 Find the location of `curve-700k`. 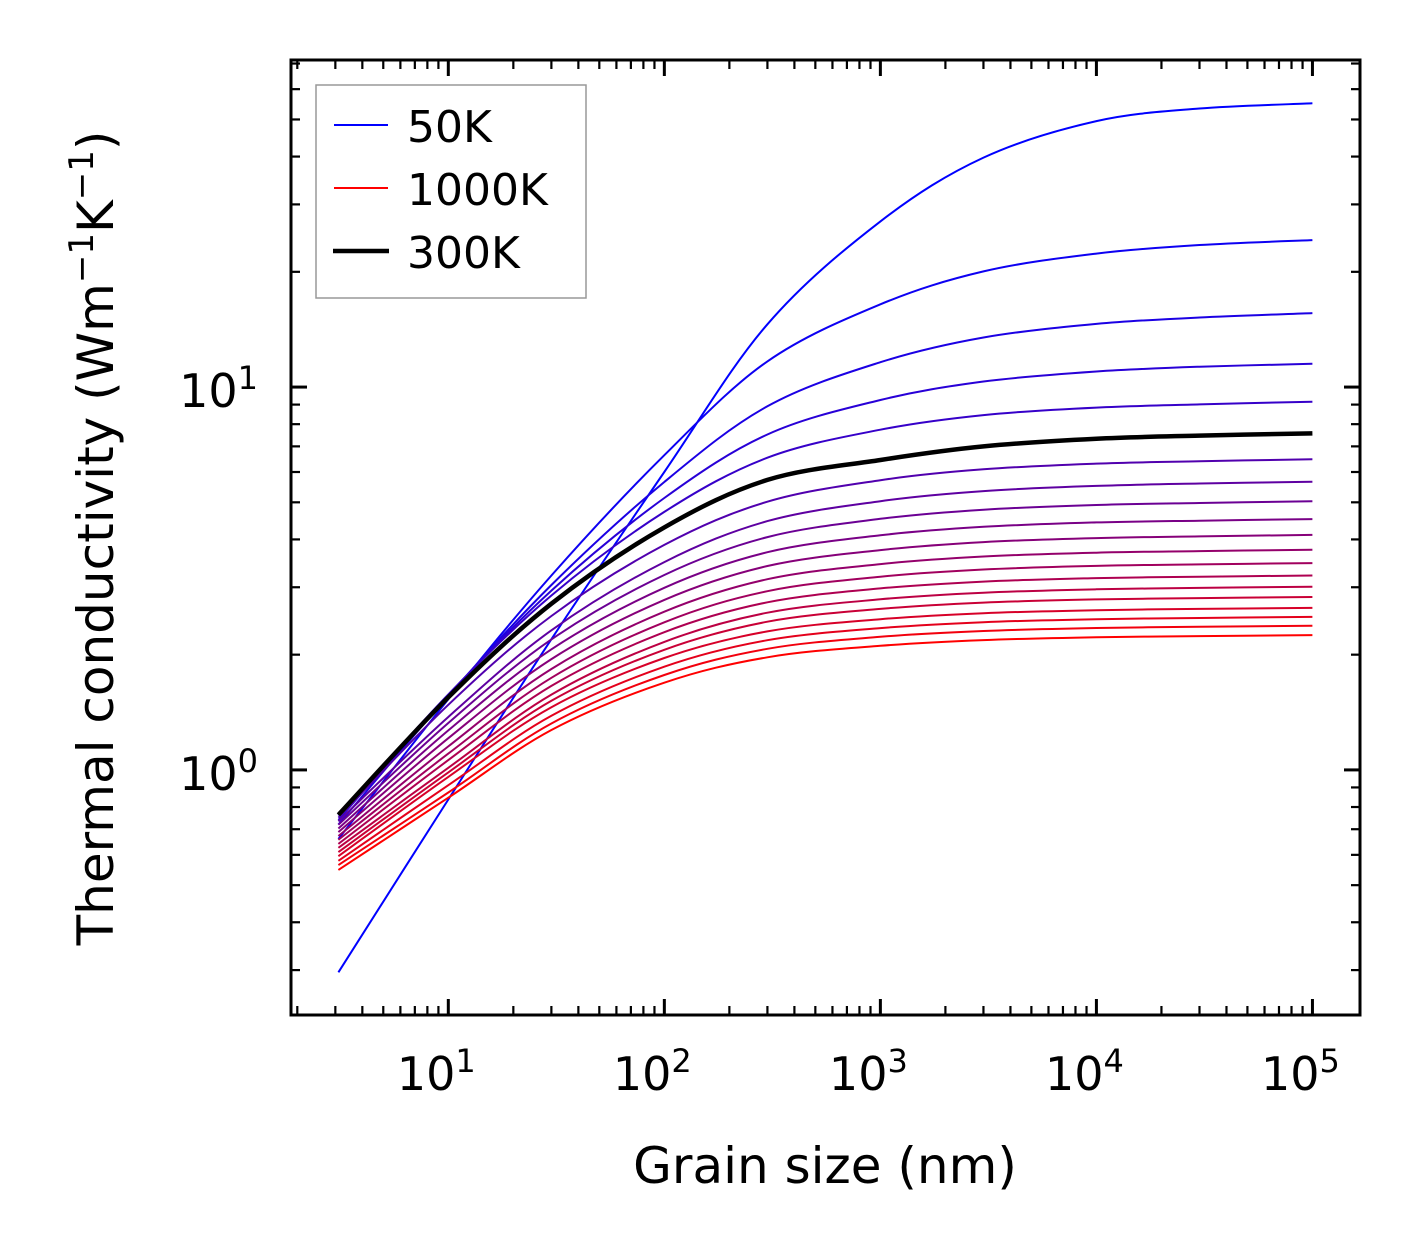

curve-700k is located at coordinates (825, 709).